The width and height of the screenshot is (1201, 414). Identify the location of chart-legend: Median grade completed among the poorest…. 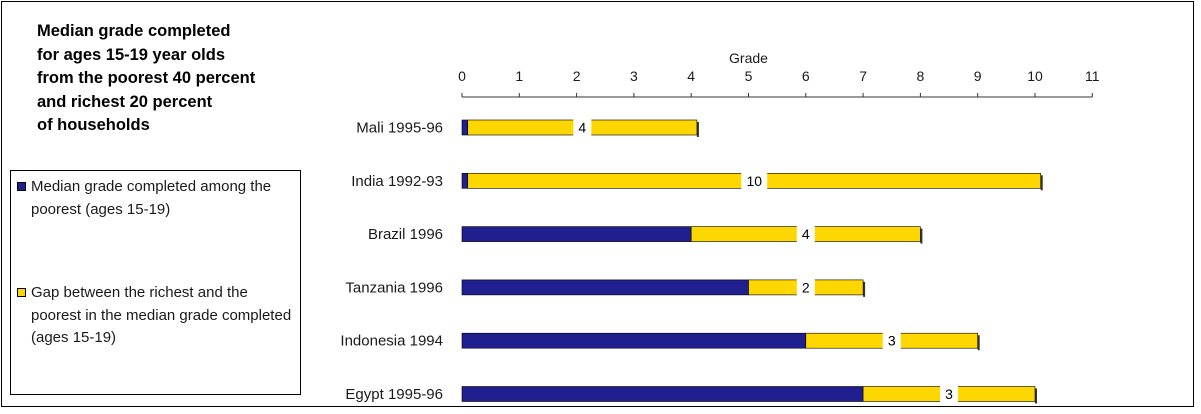
(155, 282).